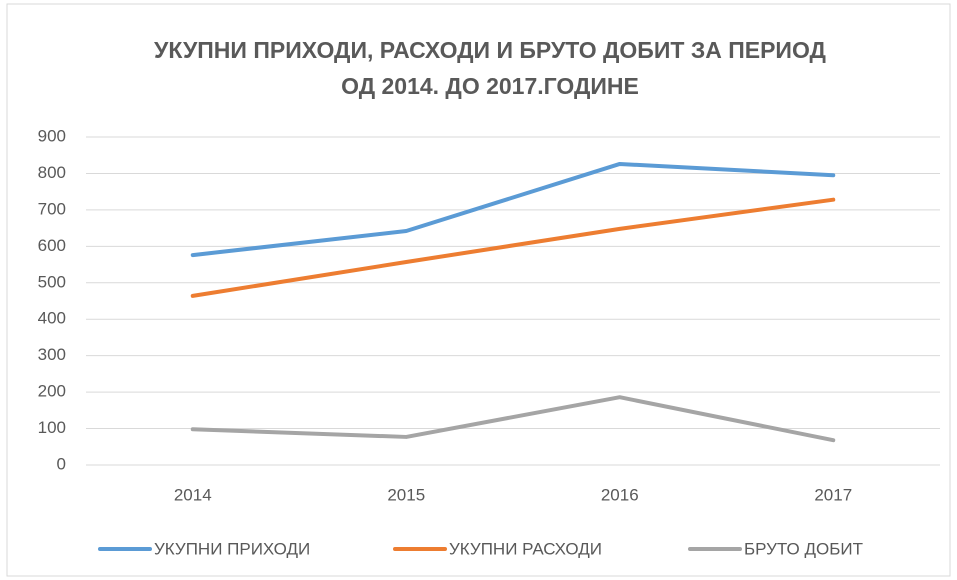 The width and height of the screenshot is (957, 580). I want to click on y-tick-label: 700, so click(52, 208).